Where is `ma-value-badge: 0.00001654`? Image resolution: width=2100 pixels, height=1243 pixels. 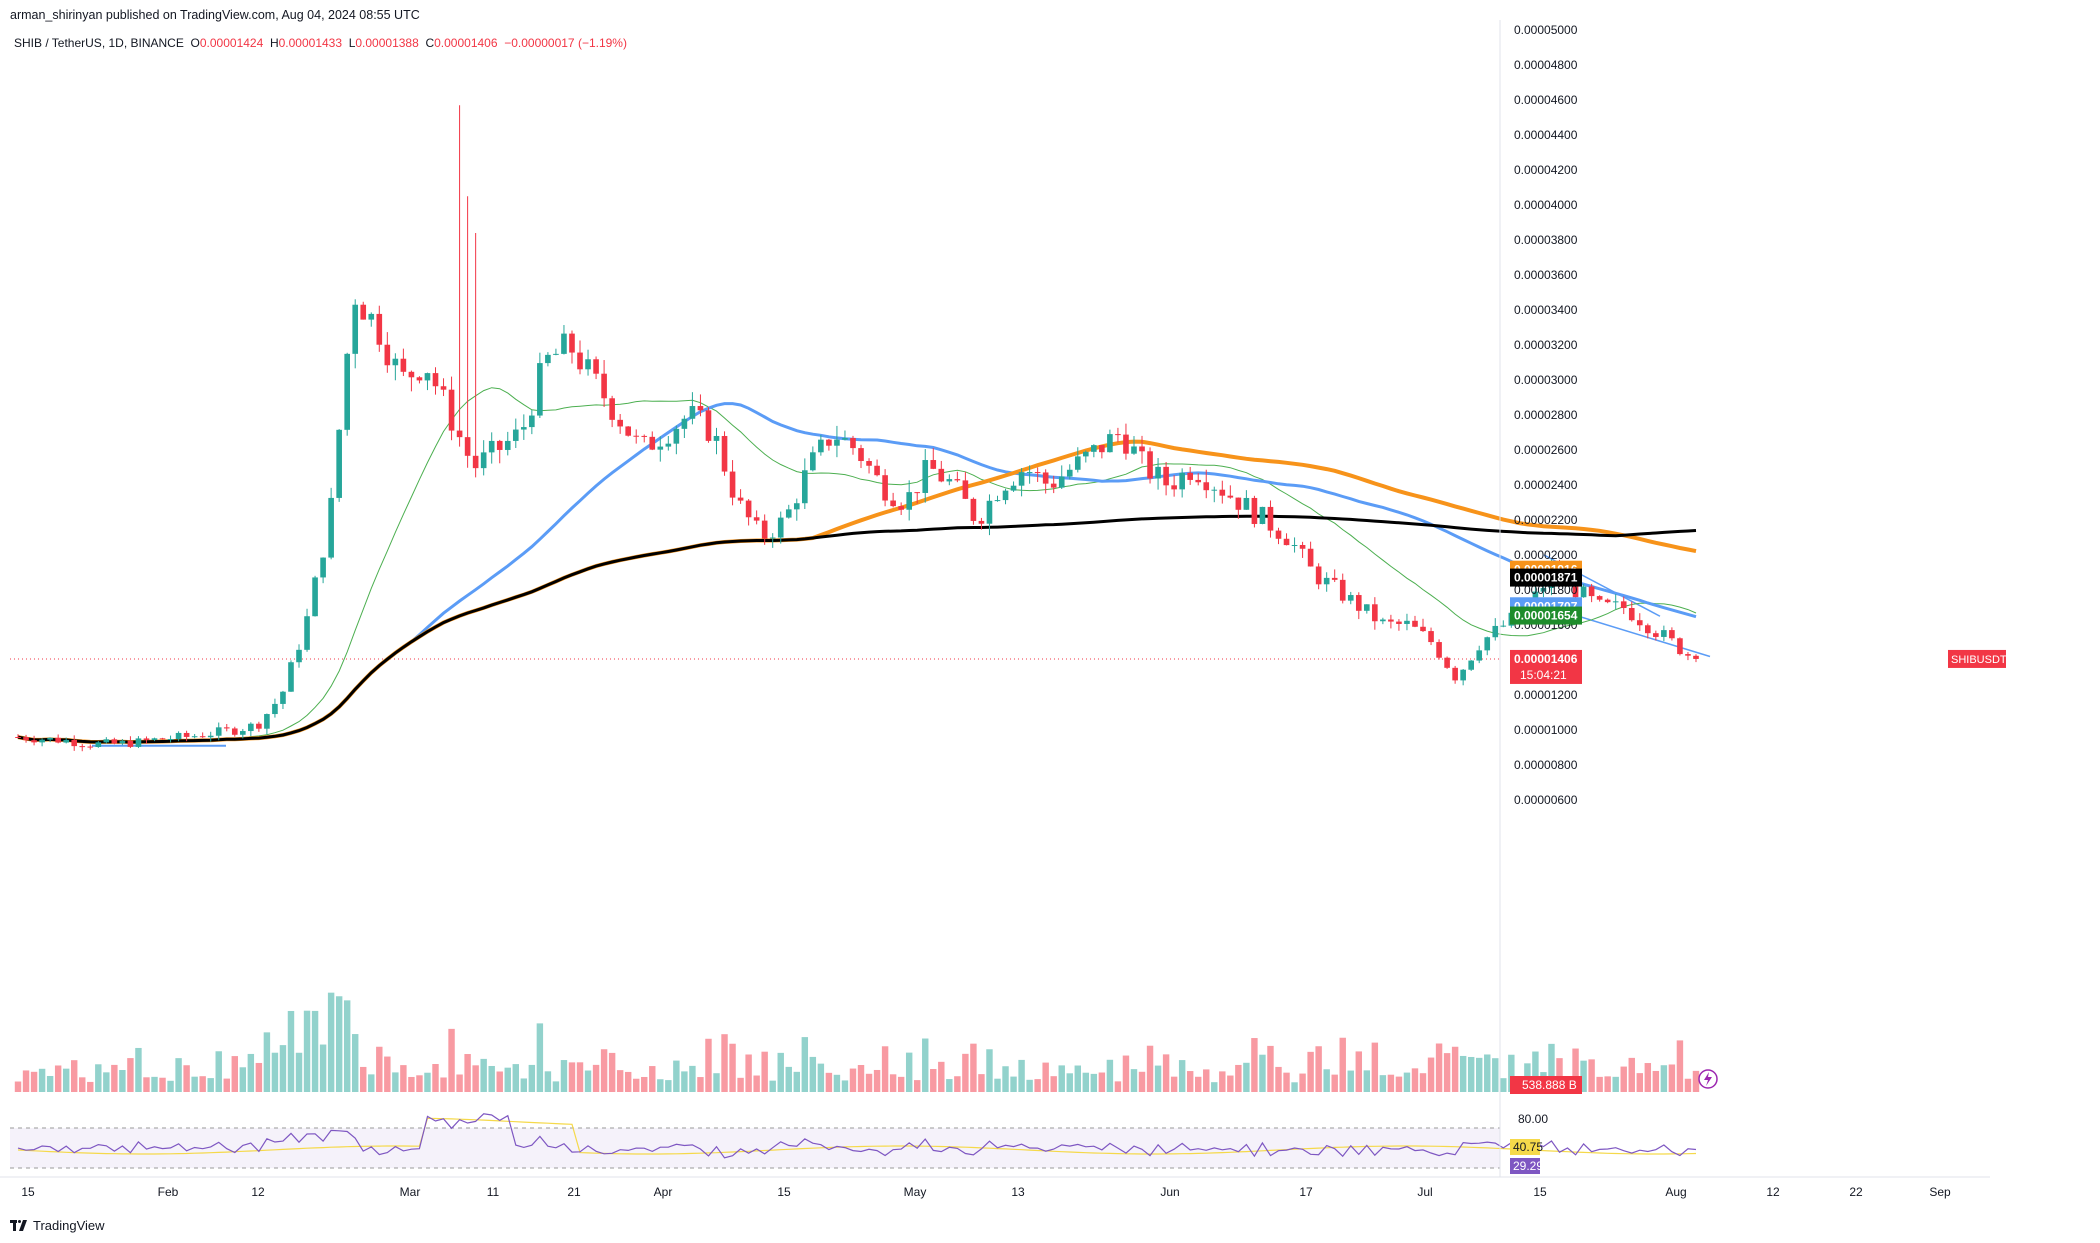 ma-value-badge: 0.00001654 is located at coordinates (1546, 616).